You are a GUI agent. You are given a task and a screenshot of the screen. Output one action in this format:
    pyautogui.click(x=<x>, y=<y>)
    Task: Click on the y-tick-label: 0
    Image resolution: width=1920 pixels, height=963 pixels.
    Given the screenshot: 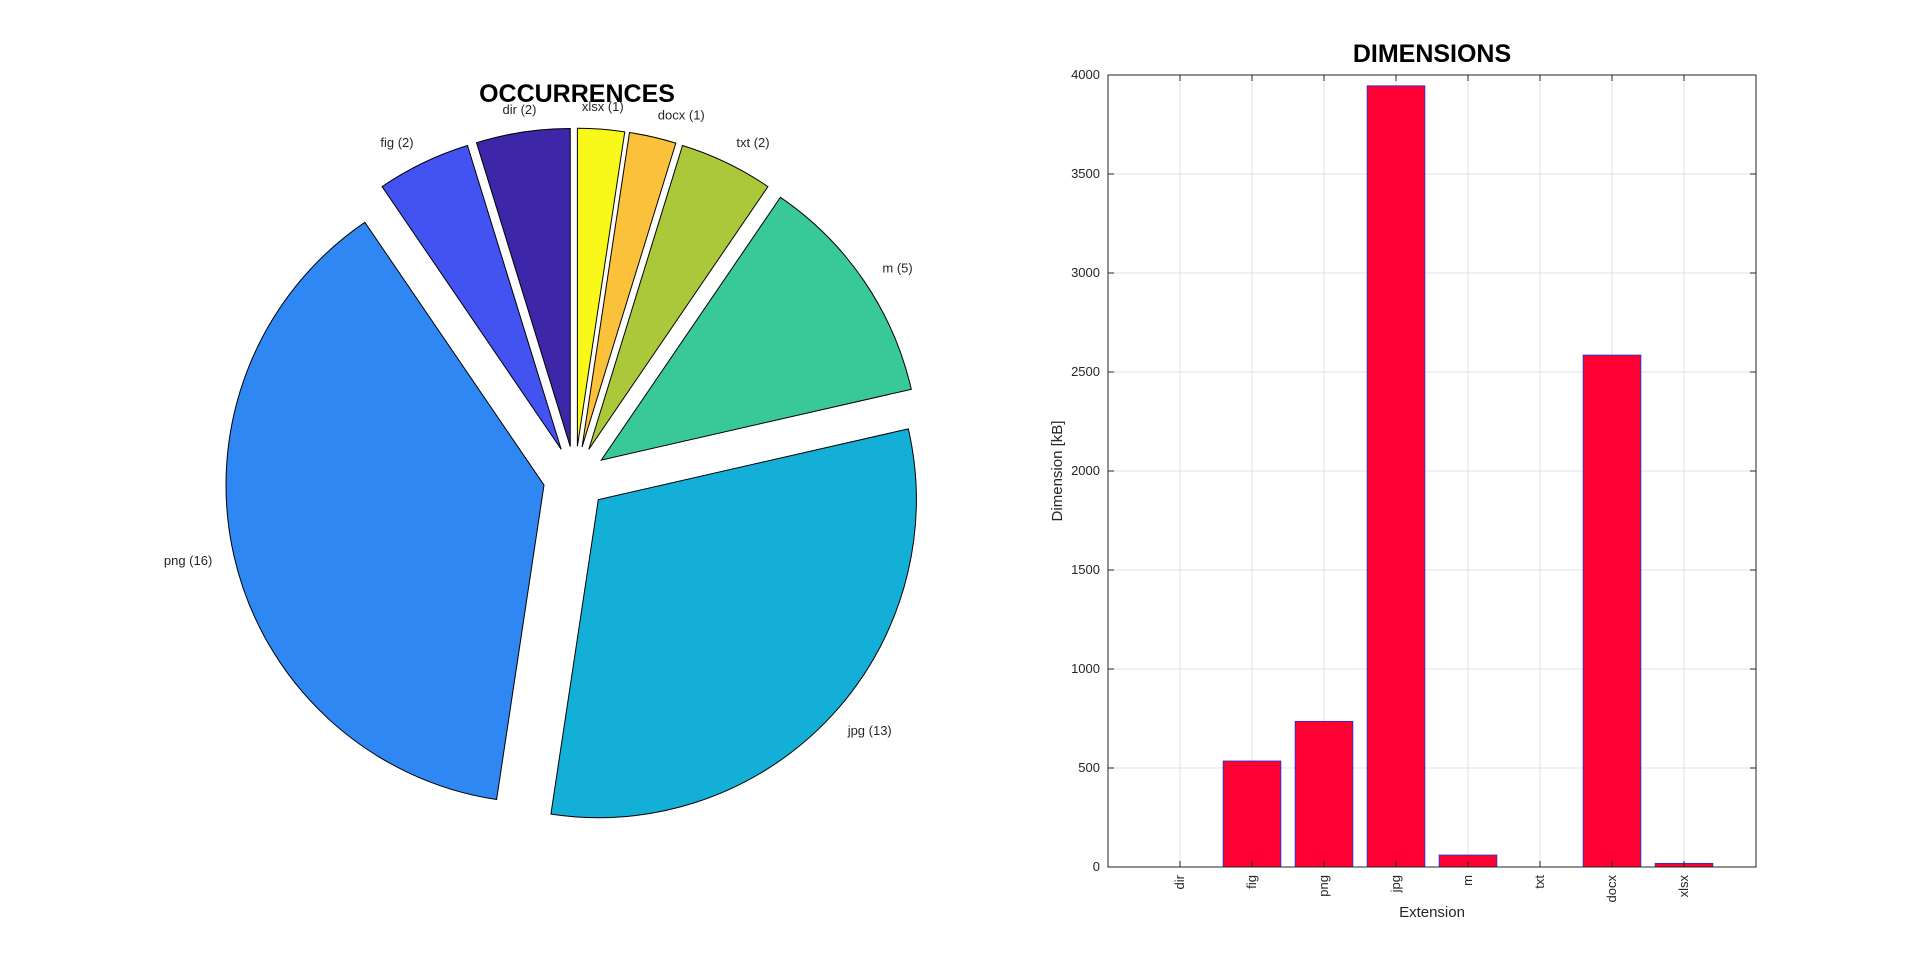 What is the action you would take?
    pyautogui.click(x=1096, y=866)
    